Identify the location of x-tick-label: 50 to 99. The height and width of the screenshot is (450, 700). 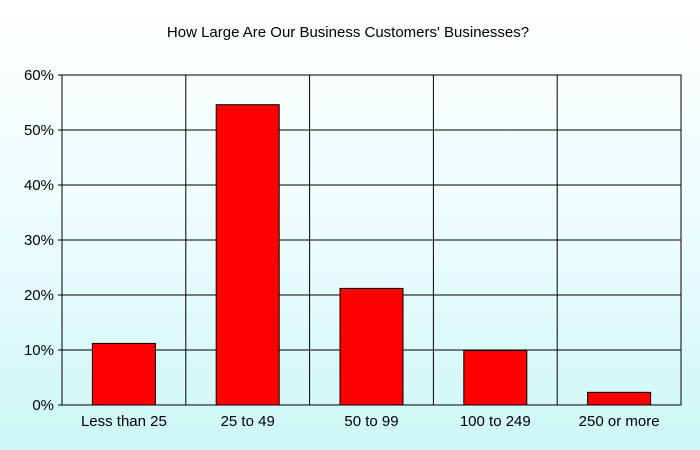
(371, 421).